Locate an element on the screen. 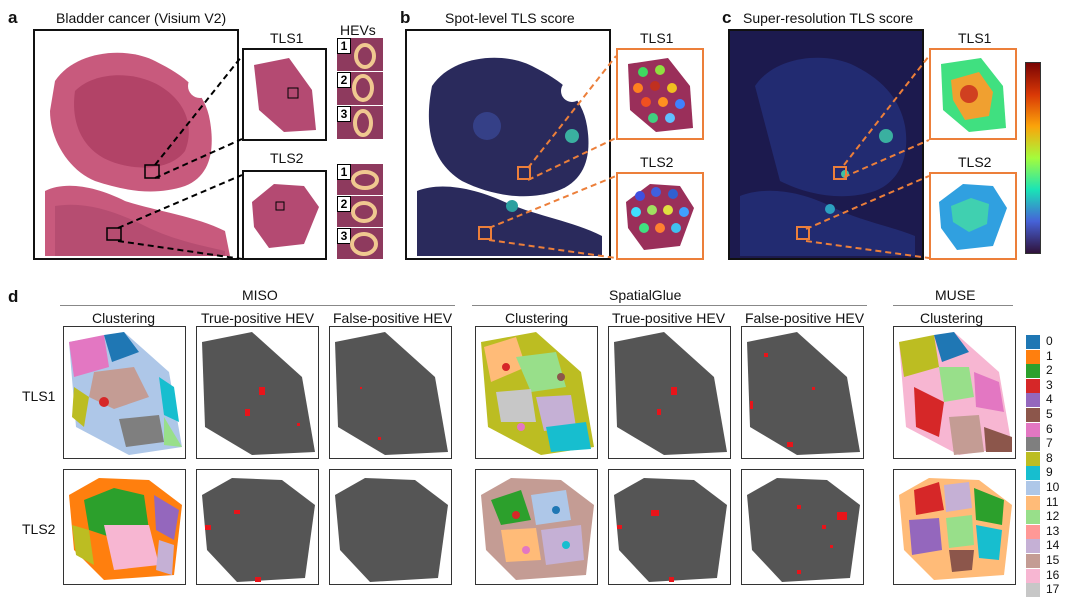 Image resolution: width=1080 pixels, height=597 pixels. tls1-superres-zoom is located at coordinates (973, 94).